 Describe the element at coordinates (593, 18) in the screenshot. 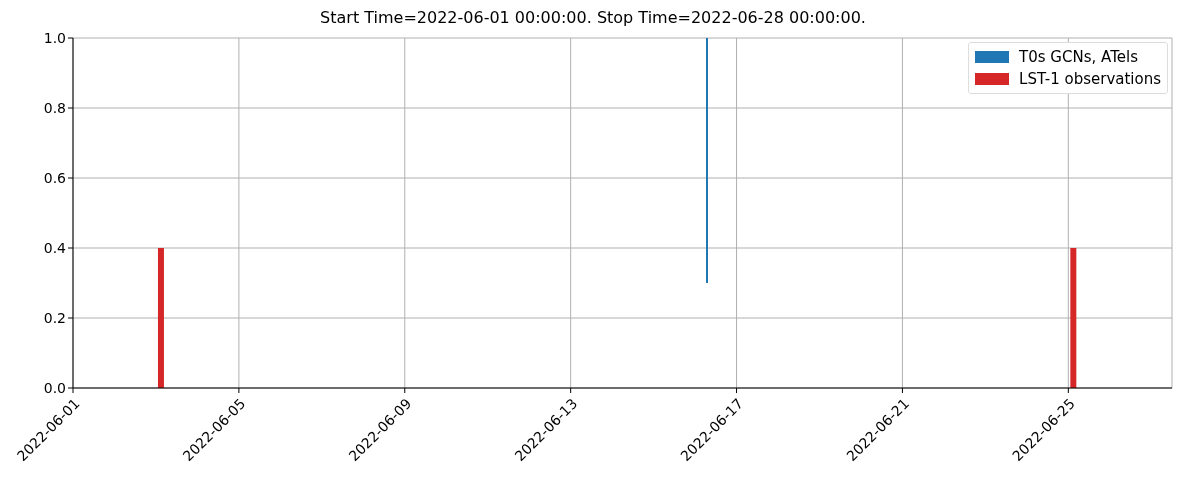

I see `chart-title: Start Time=2022-06-01 00:00:00. Stop Time=2022-06-28 00:00:00.` at that location.